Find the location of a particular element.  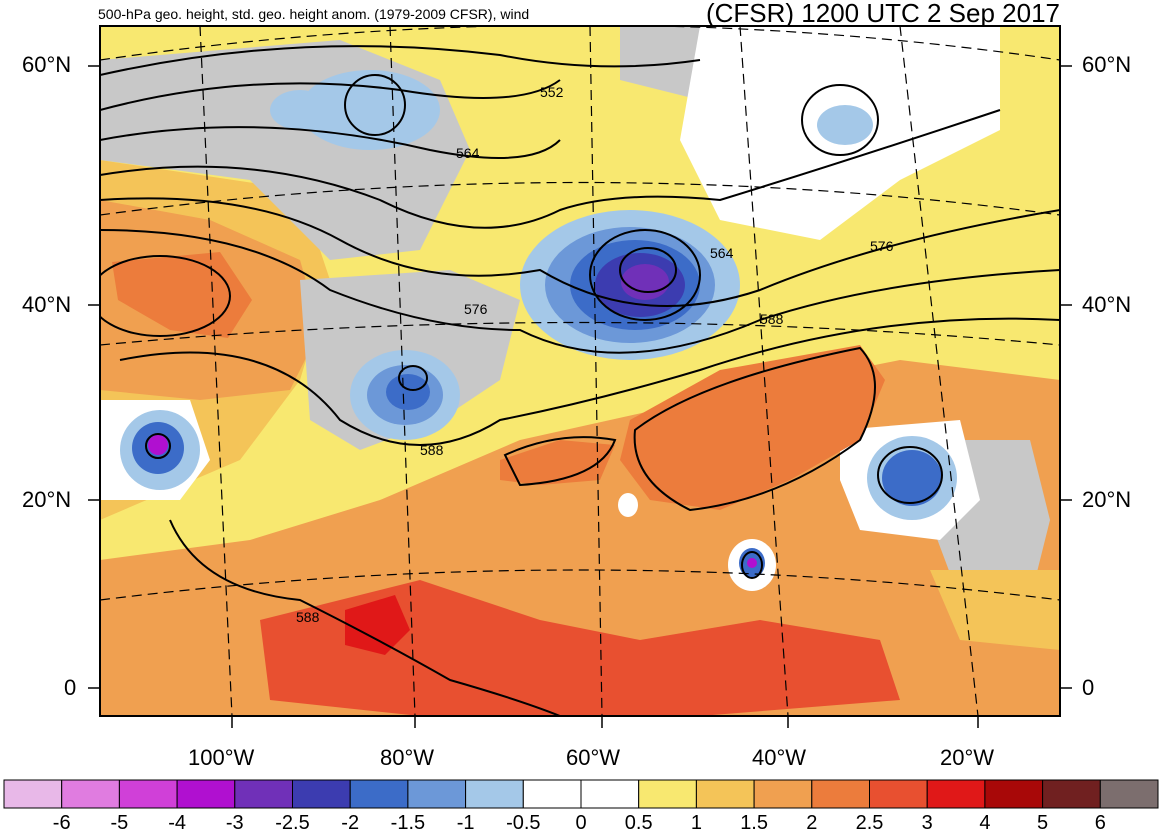

colorbar-tick-label: 3 is located at coordinates (927, 823).